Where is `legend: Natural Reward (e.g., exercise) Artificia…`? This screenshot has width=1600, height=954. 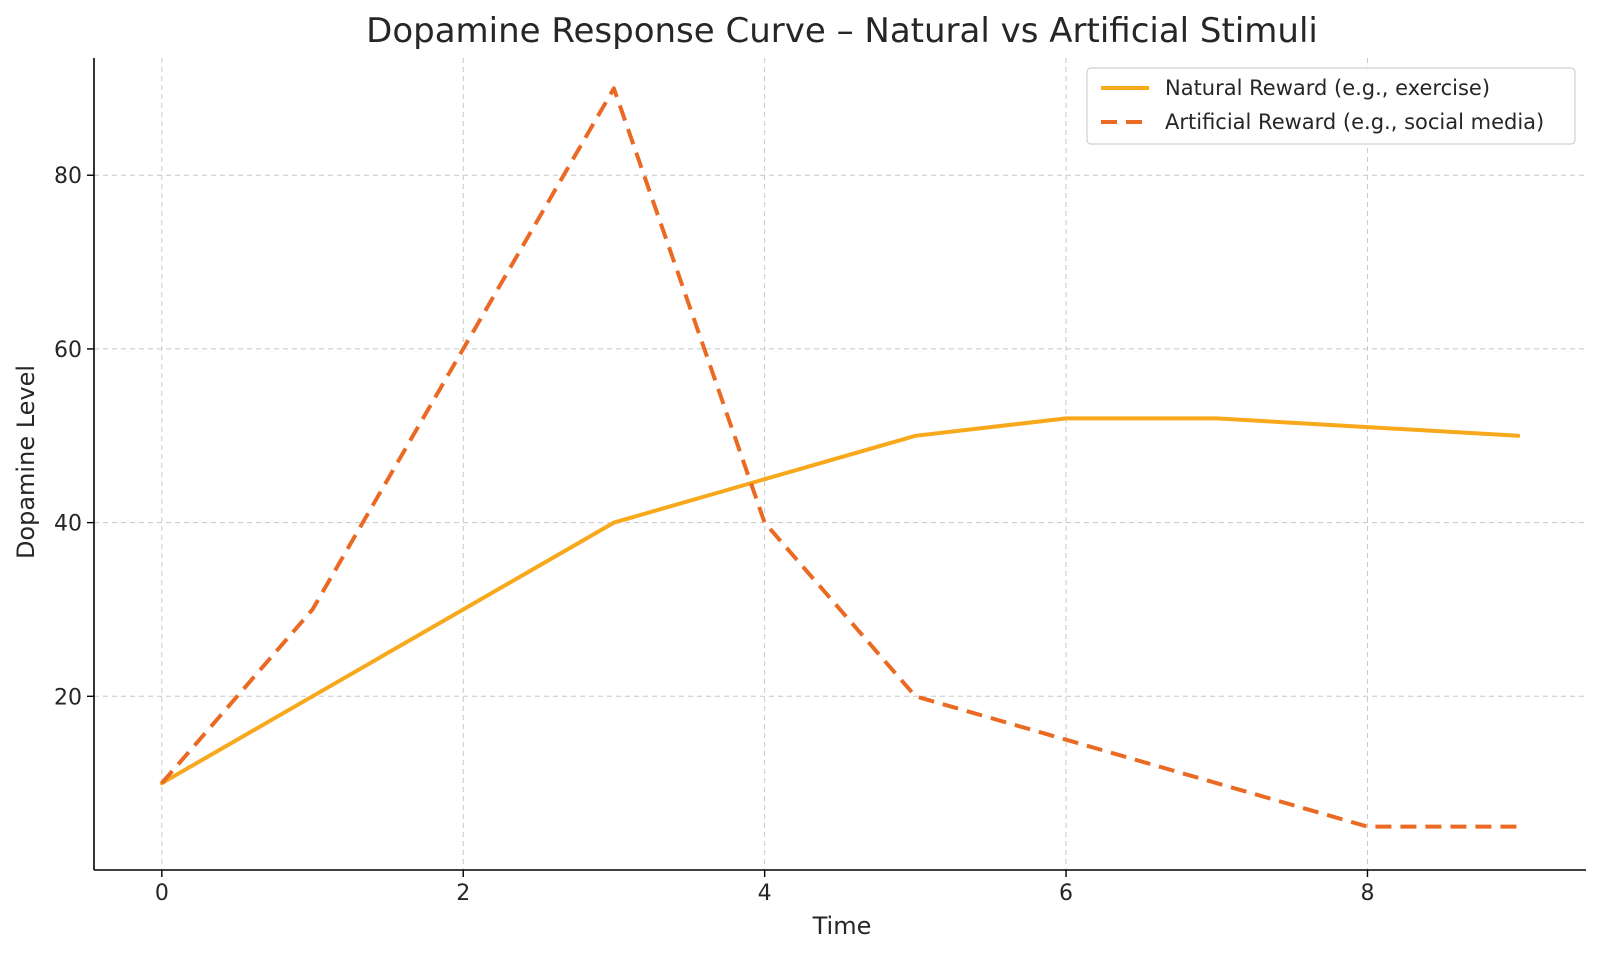 legend: Natural Reward (e.g., exercise) Artificia… is located at coordinates (1331, 106).